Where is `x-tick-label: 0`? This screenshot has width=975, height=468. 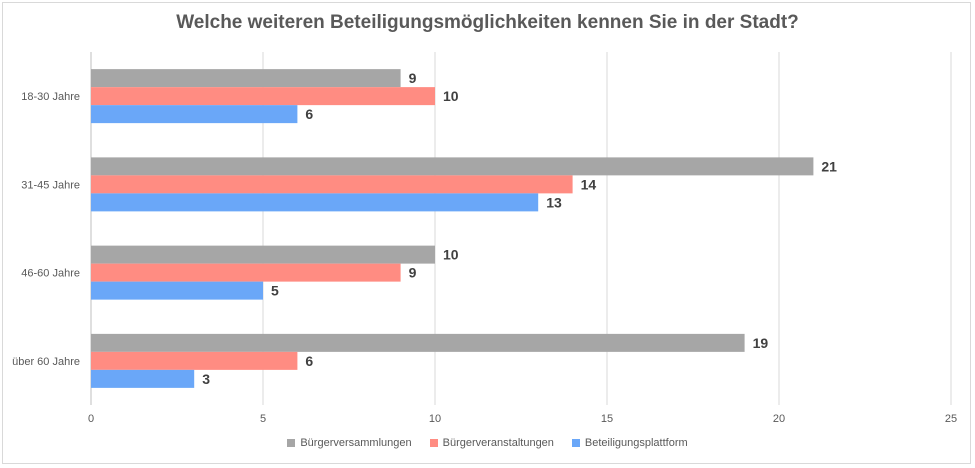
x-tick-label: 0 is located at coordinates (91, 419).